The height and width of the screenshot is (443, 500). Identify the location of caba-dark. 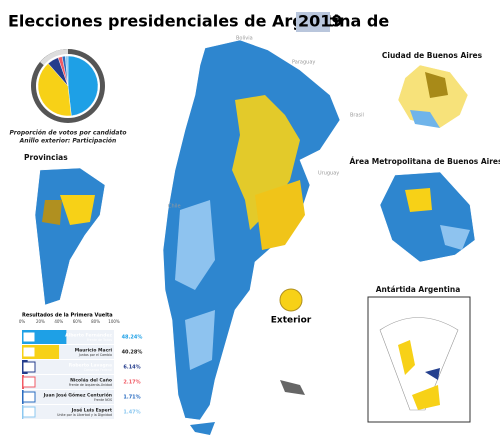
(436, 85).